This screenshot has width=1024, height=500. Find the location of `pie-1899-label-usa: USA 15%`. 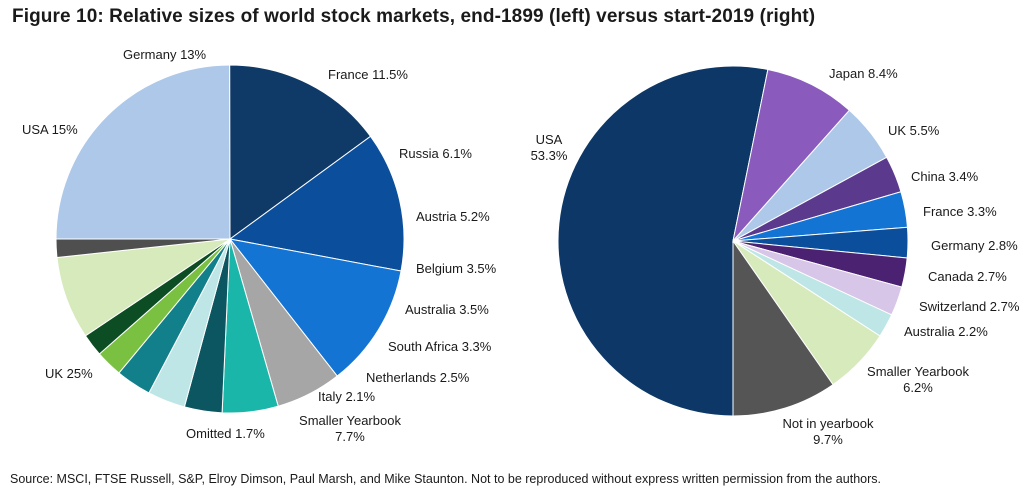

pie-1899-label-usa: USA 15% is located at coordinates (50, 129).